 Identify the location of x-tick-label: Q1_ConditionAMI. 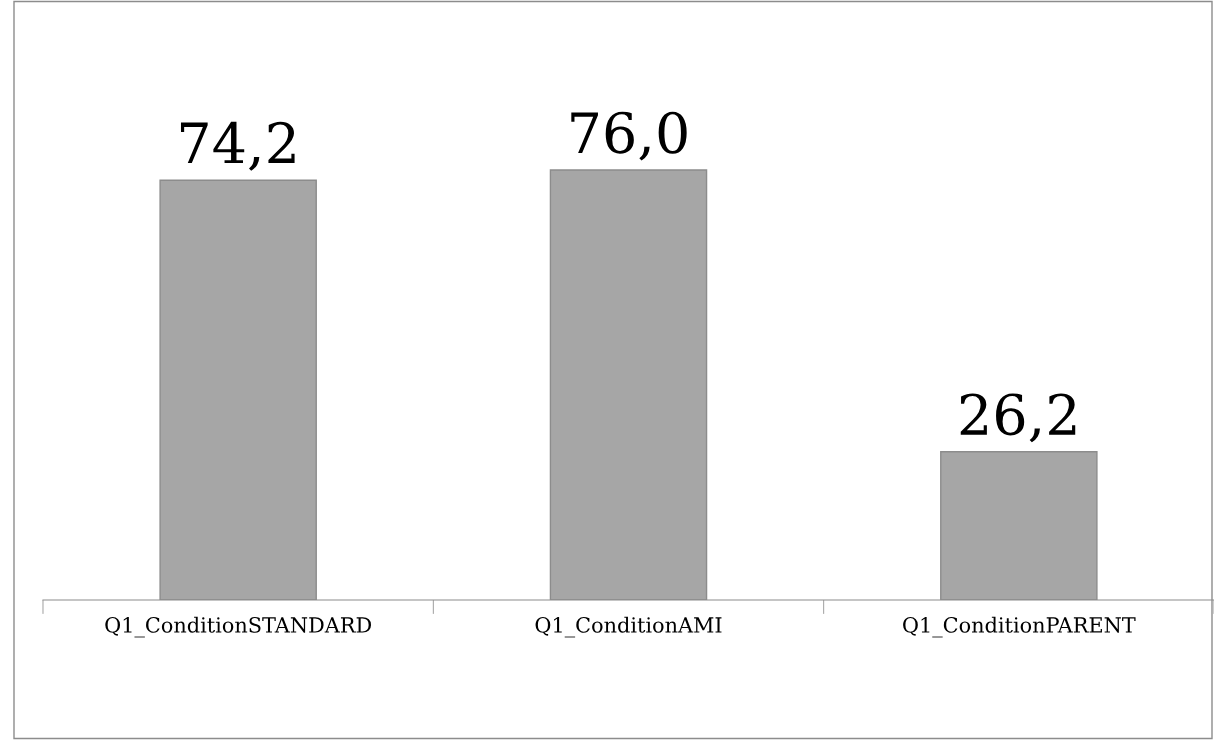
(628, 627).